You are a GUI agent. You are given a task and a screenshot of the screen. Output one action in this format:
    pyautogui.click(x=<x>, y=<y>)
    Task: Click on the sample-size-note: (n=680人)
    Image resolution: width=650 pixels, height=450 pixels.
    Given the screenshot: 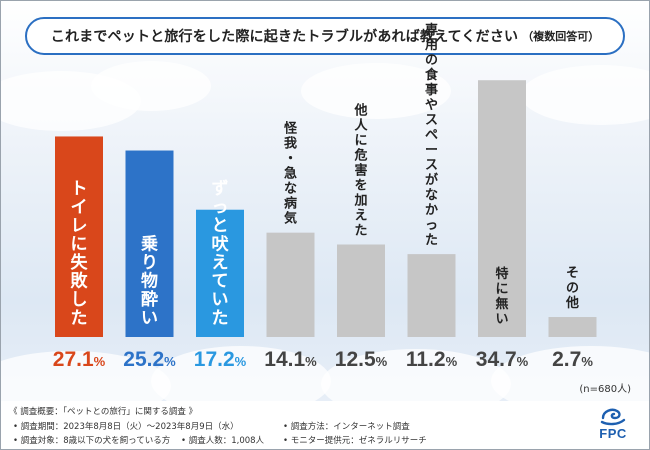 What is the action you would take?
    pyautogui.click(x=605, y=389)
    